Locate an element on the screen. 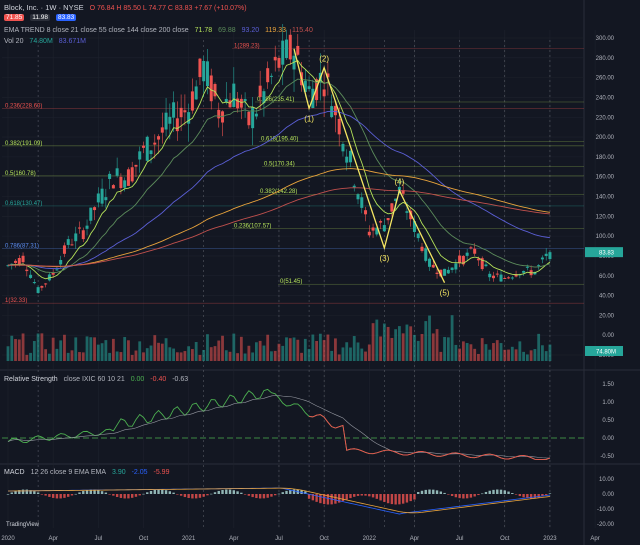 This screenshot has height=545, width=640. elliott-wave-path is located at coordinates (369, 165).